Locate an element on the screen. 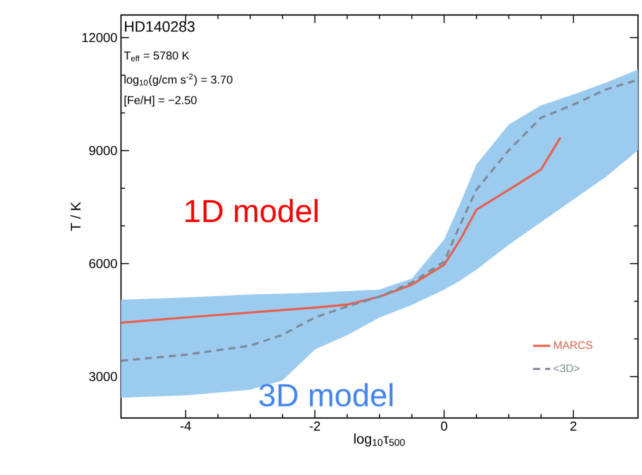  annotation: T$_{eff}$ = 5780 K is located at coordinates (157, 56).